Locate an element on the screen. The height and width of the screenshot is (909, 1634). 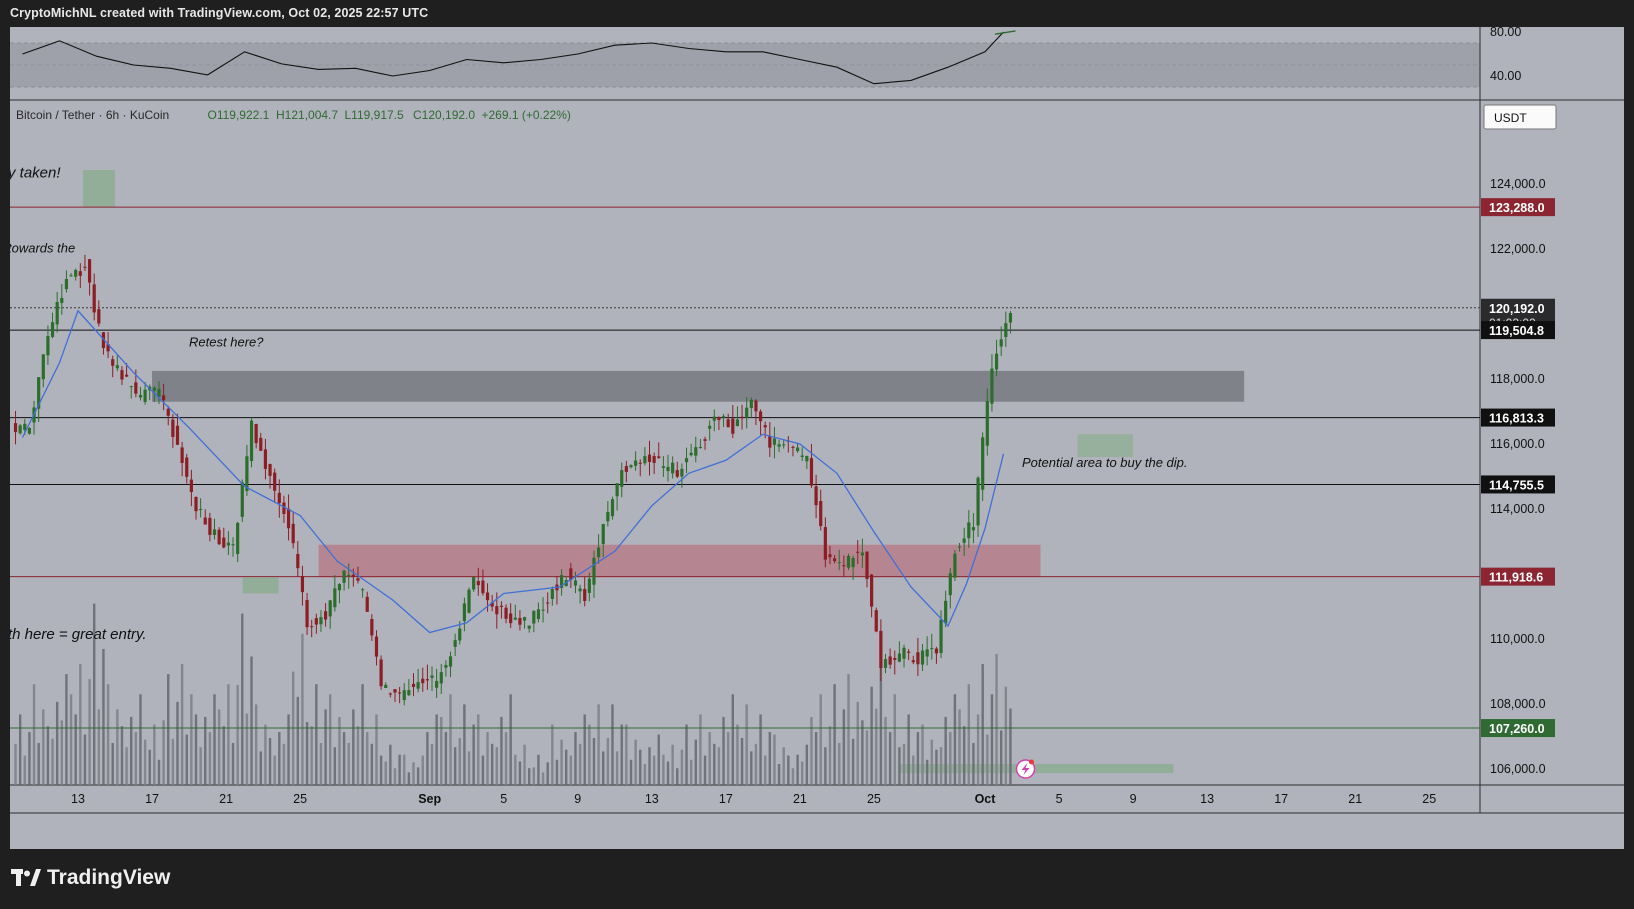
ohlc-close: C120,192.0 is located at coordinates (444, 115).